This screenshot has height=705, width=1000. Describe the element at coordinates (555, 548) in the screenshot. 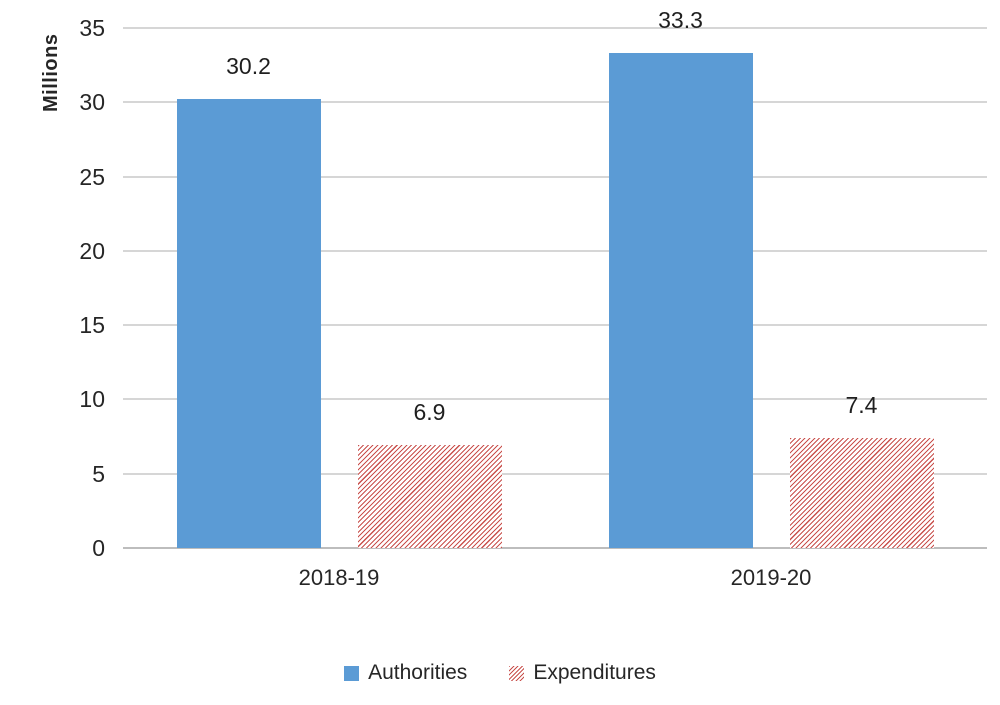

I see `x-axis-line` at that location.